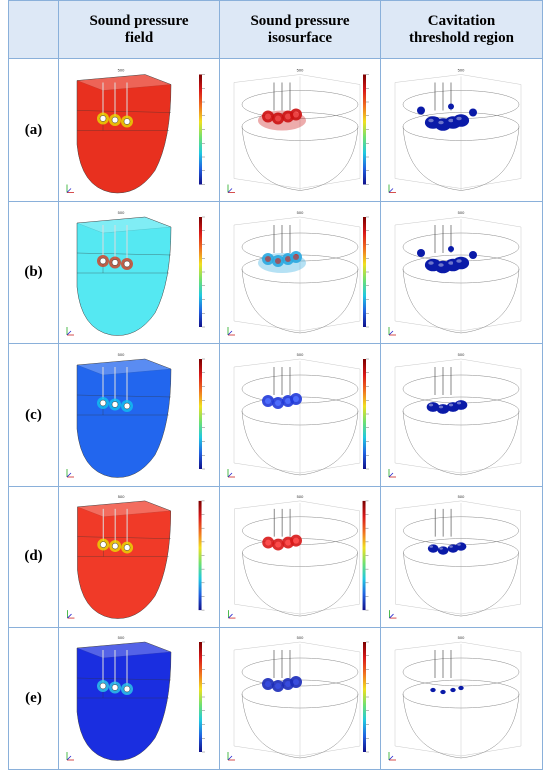  I want to click on row-label: (e), so click(33, 698).